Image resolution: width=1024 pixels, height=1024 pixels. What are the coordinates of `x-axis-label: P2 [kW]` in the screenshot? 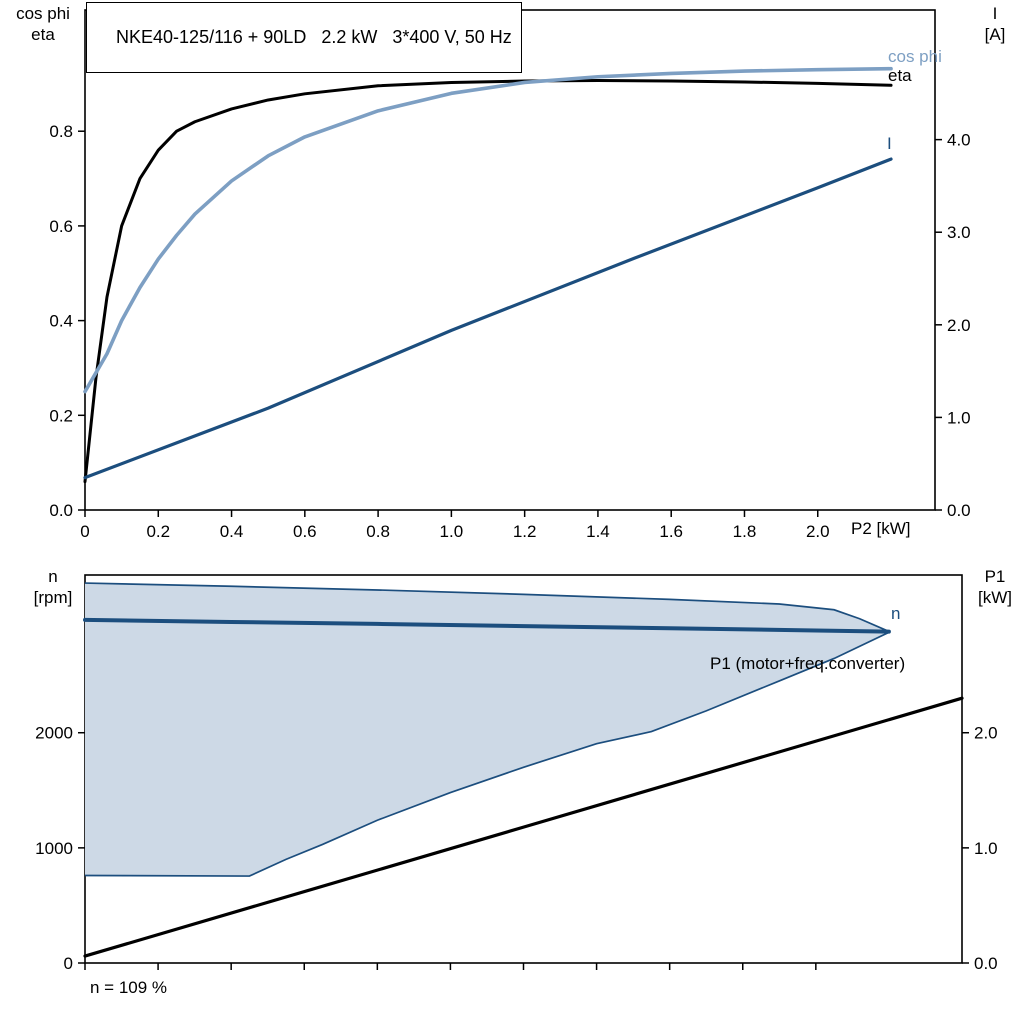 It's located at (881, 528).